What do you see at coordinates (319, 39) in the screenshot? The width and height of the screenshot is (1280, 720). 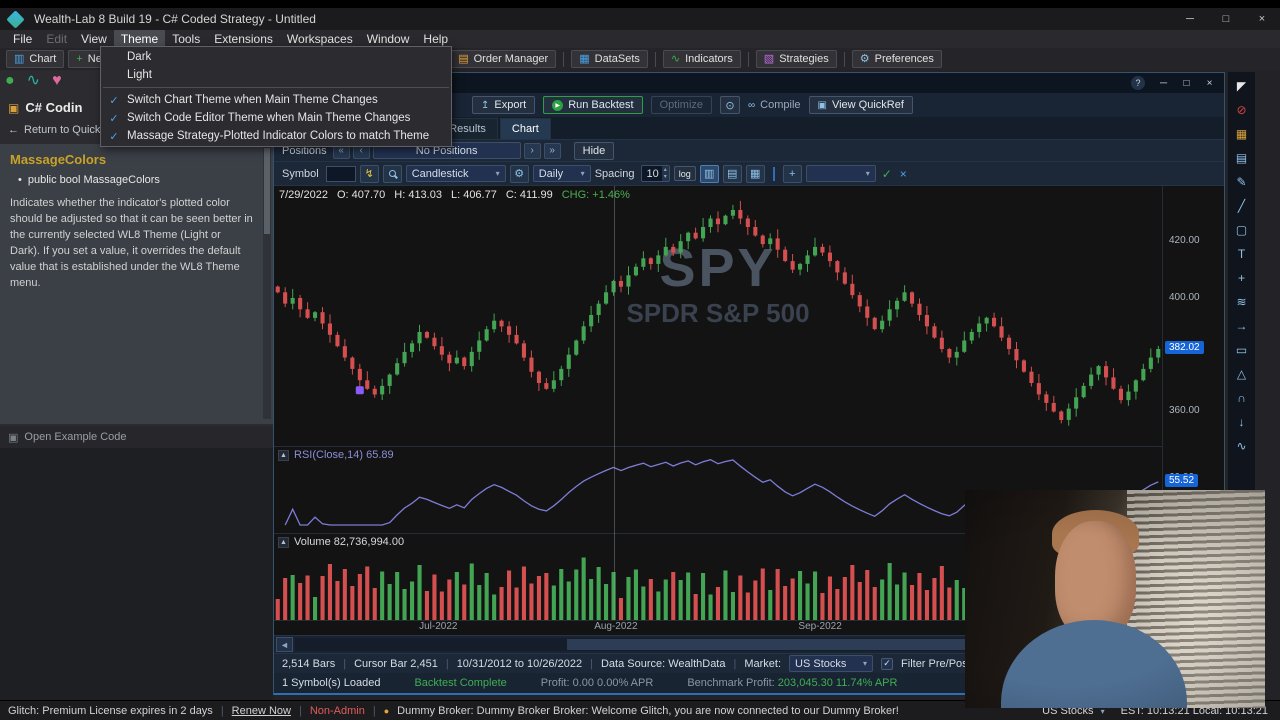 I see `menu-item-workspaces: Workspaces` at bounding box center [319, 39].